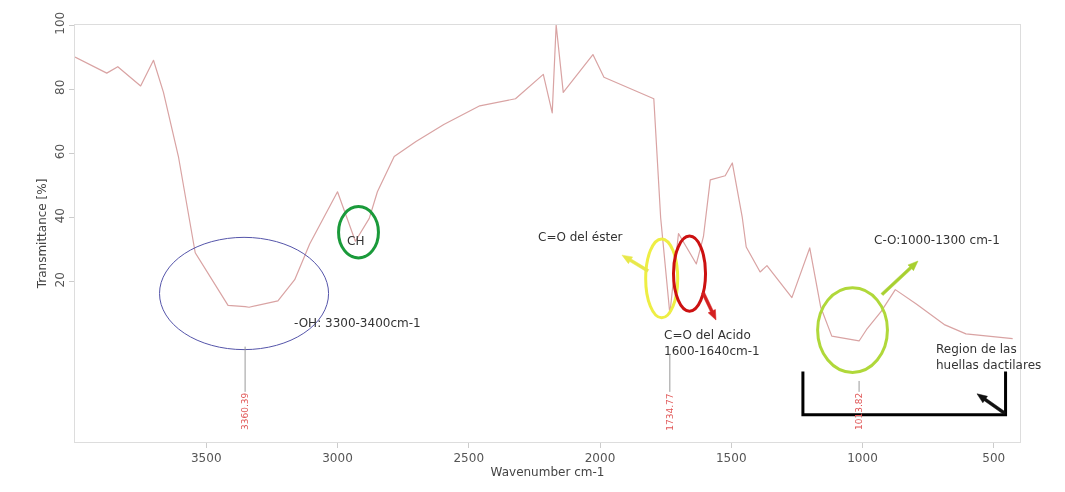 The height and width of the screenshot is (492, 1065). Describe the element at coordinates (862, 458) in the screenshot. I see `x-tick-label: 1000` at that location.